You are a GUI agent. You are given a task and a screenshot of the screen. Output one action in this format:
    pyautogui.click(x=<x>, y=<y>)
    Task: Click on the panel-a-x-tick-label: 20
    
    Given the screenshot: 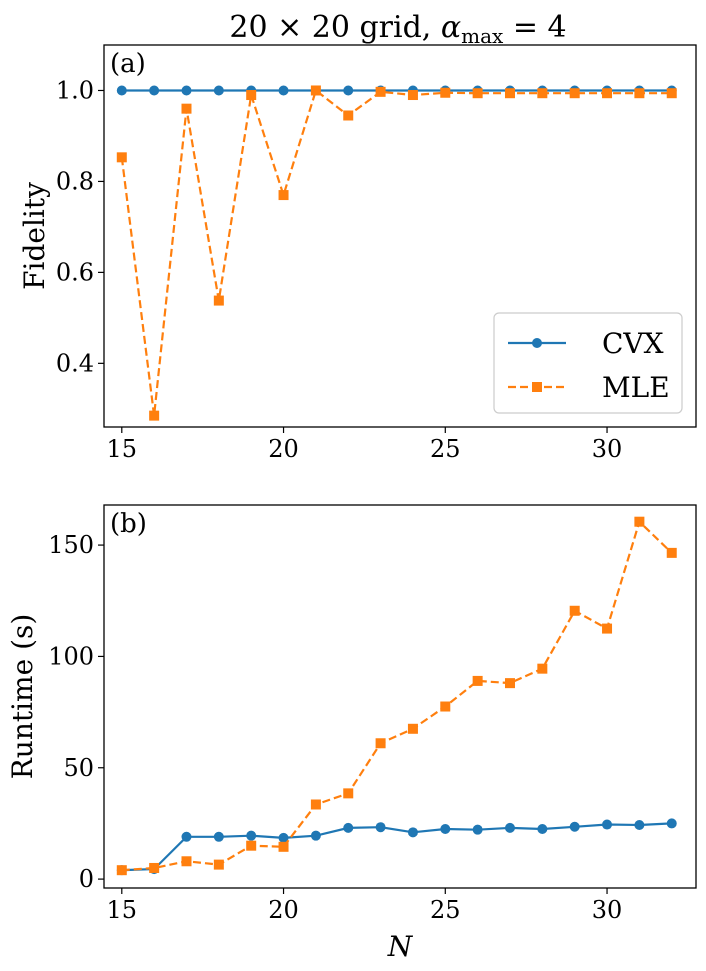 What is the action you would take?
    pyautogui.click(x=283, y=449)
    